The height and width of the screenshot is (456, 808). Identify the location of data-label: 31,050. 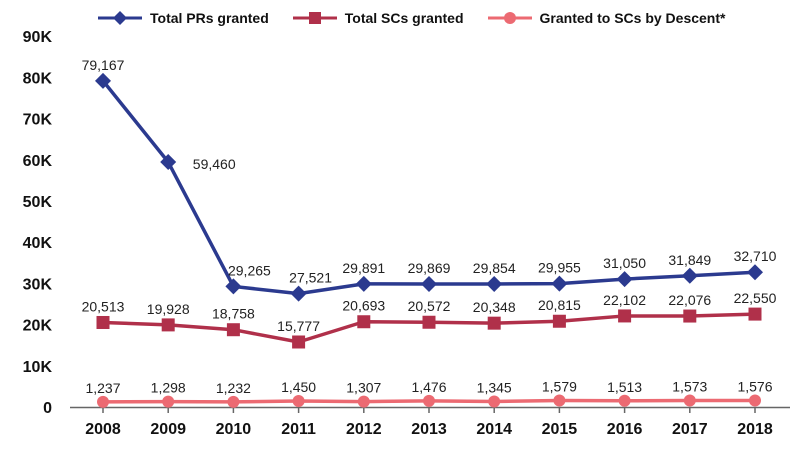
(624, 263).